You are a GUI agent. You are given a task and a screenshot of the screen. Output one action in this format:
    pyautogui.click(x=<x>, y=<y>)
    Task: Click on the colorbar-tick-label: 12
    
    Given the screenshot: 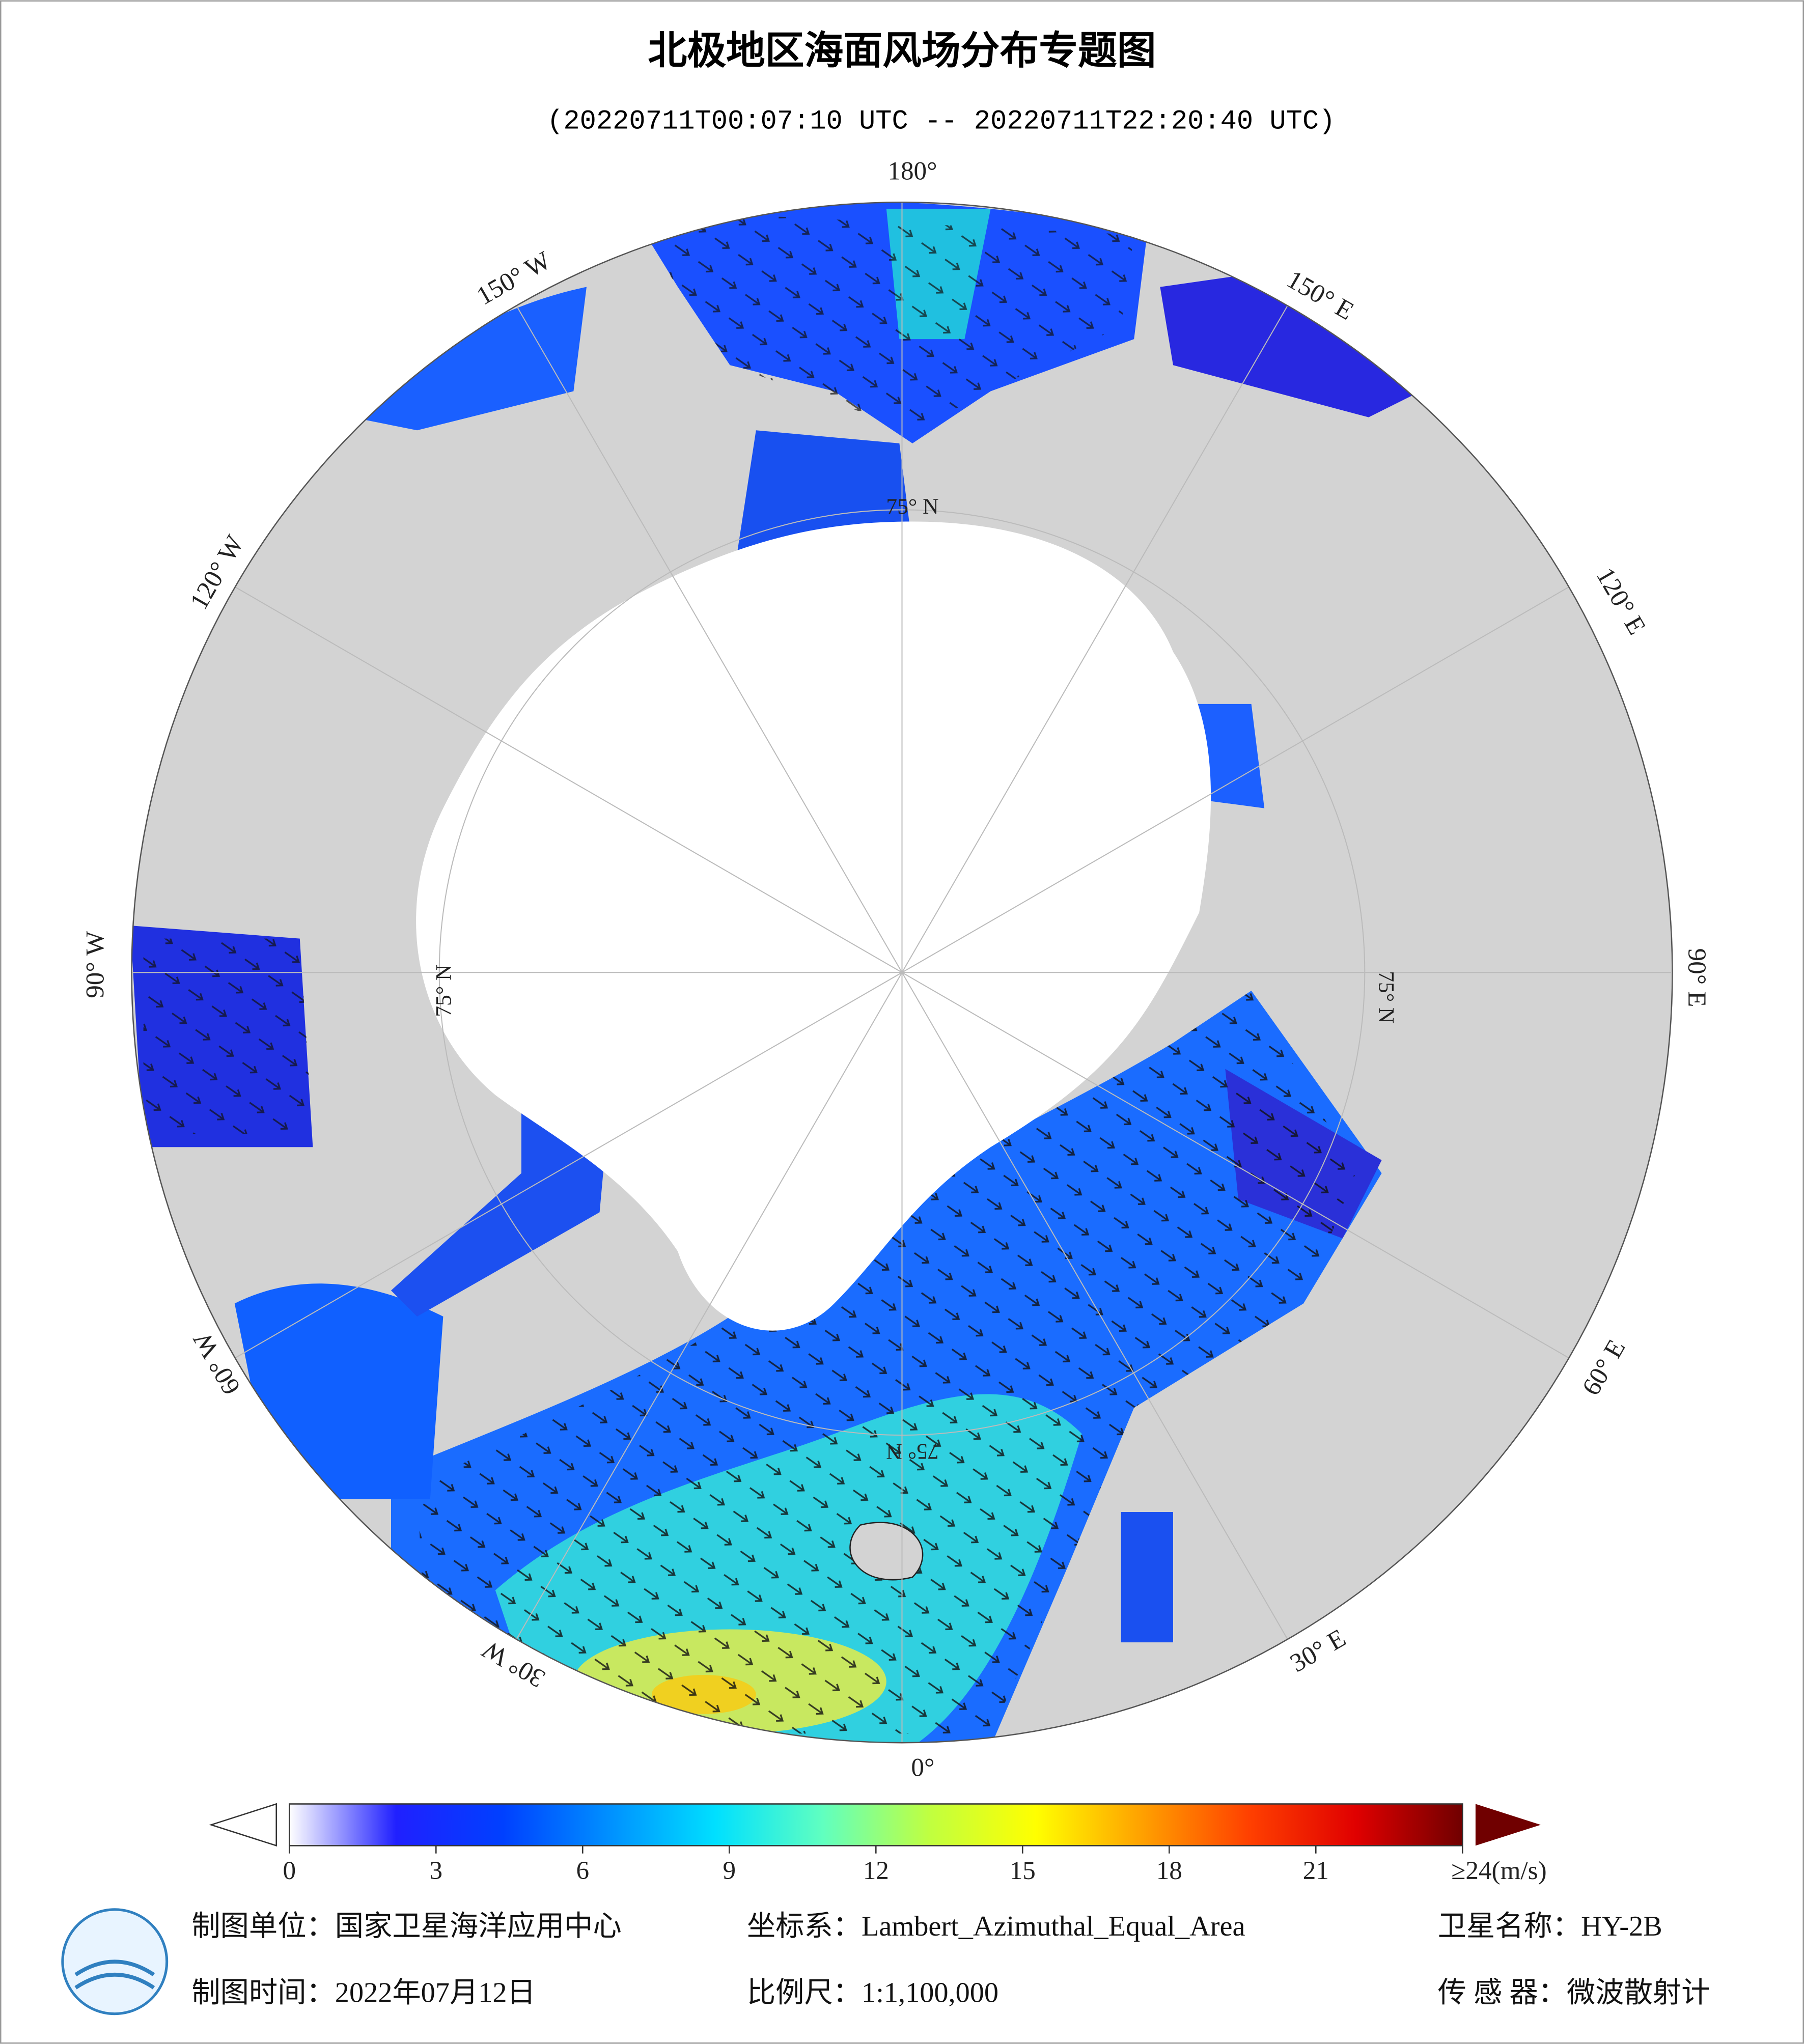 What is the action you would take?
    pyautogui.click(x=876, y=1870)
    